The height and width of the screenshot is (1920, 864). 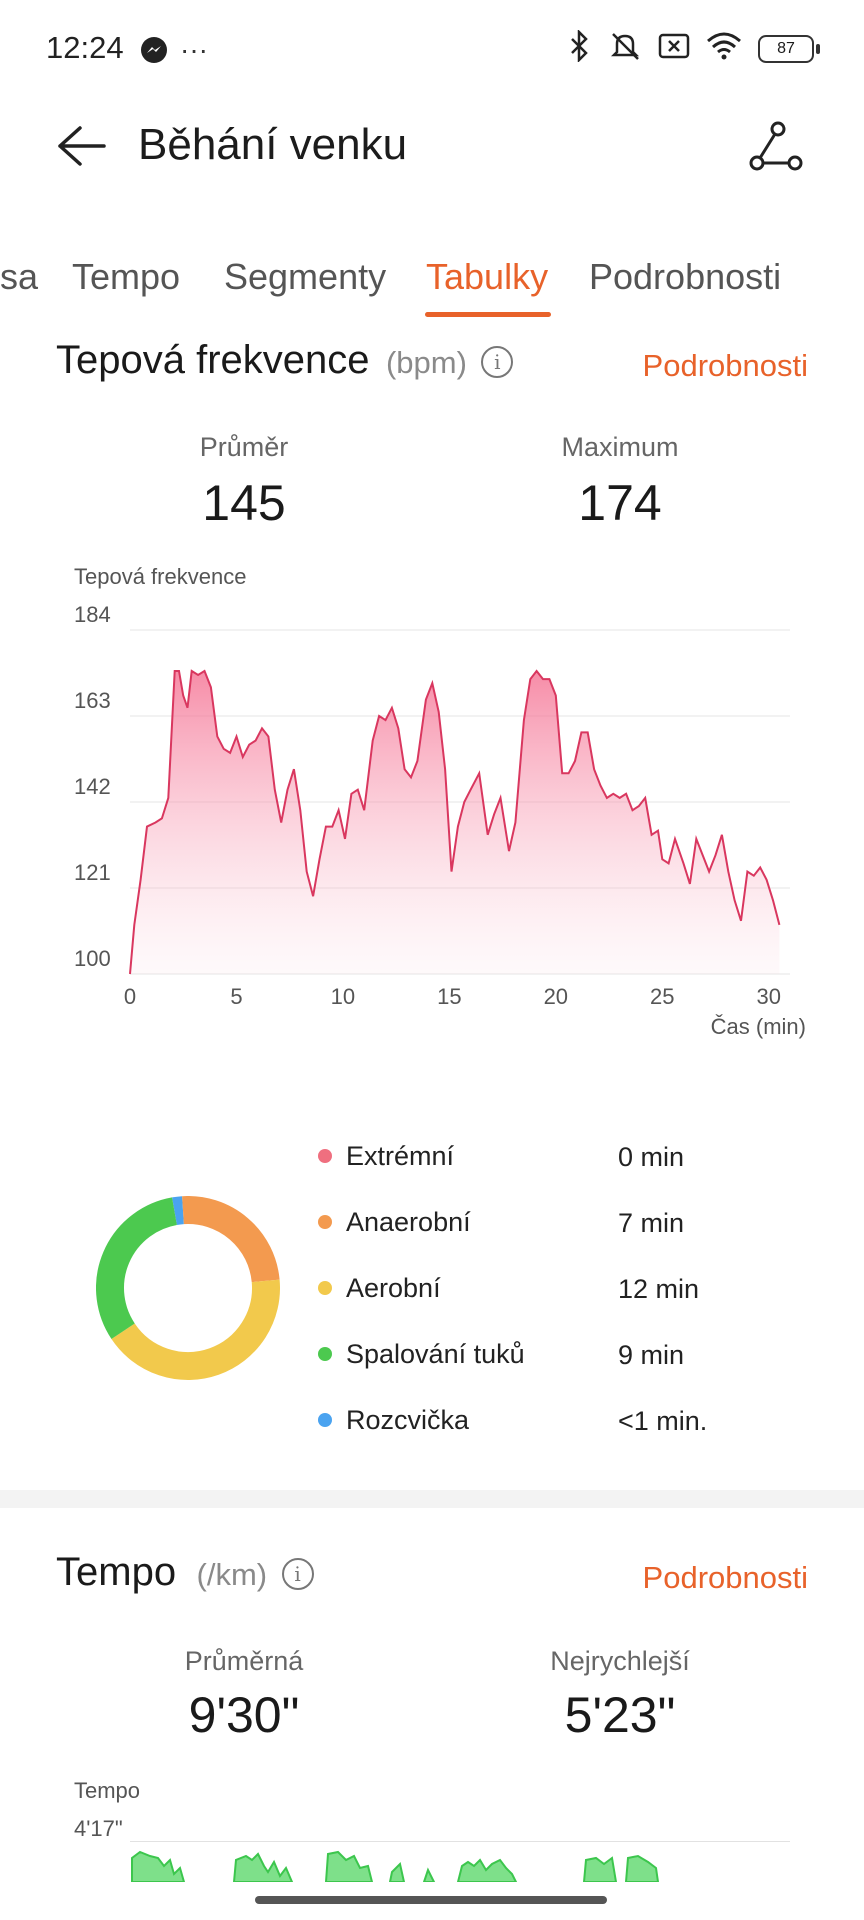 What do you see at coordinates (81, 148) in the screenshot?
I see `back-button` at bounding box center [81, 148].